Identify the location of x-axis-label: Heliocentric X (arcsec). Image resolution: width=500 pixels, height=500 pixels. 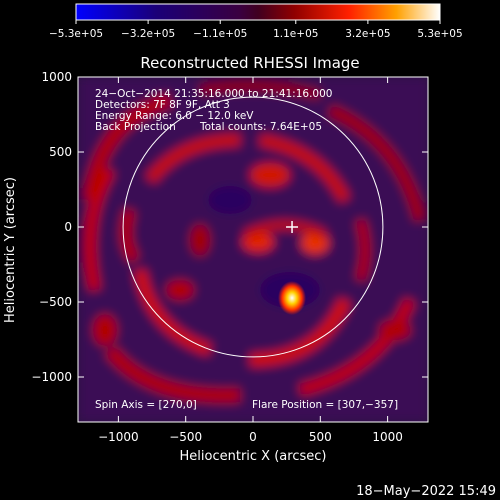
(253, 456).